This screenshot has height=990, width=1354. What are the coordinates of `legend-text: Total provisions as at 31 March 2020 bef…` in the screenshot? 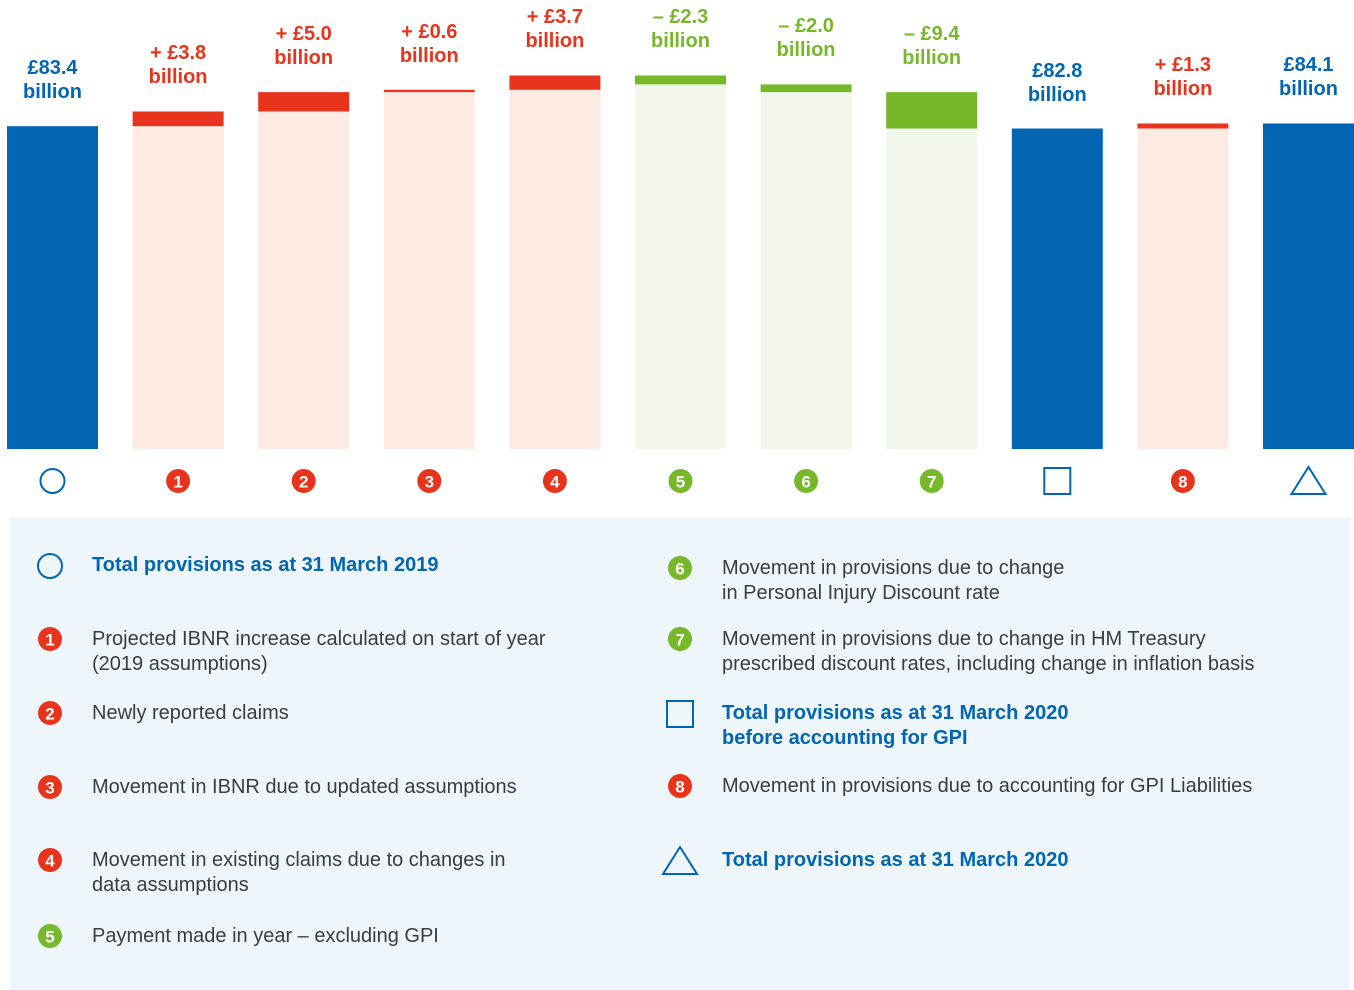 It's located at (895, 725).